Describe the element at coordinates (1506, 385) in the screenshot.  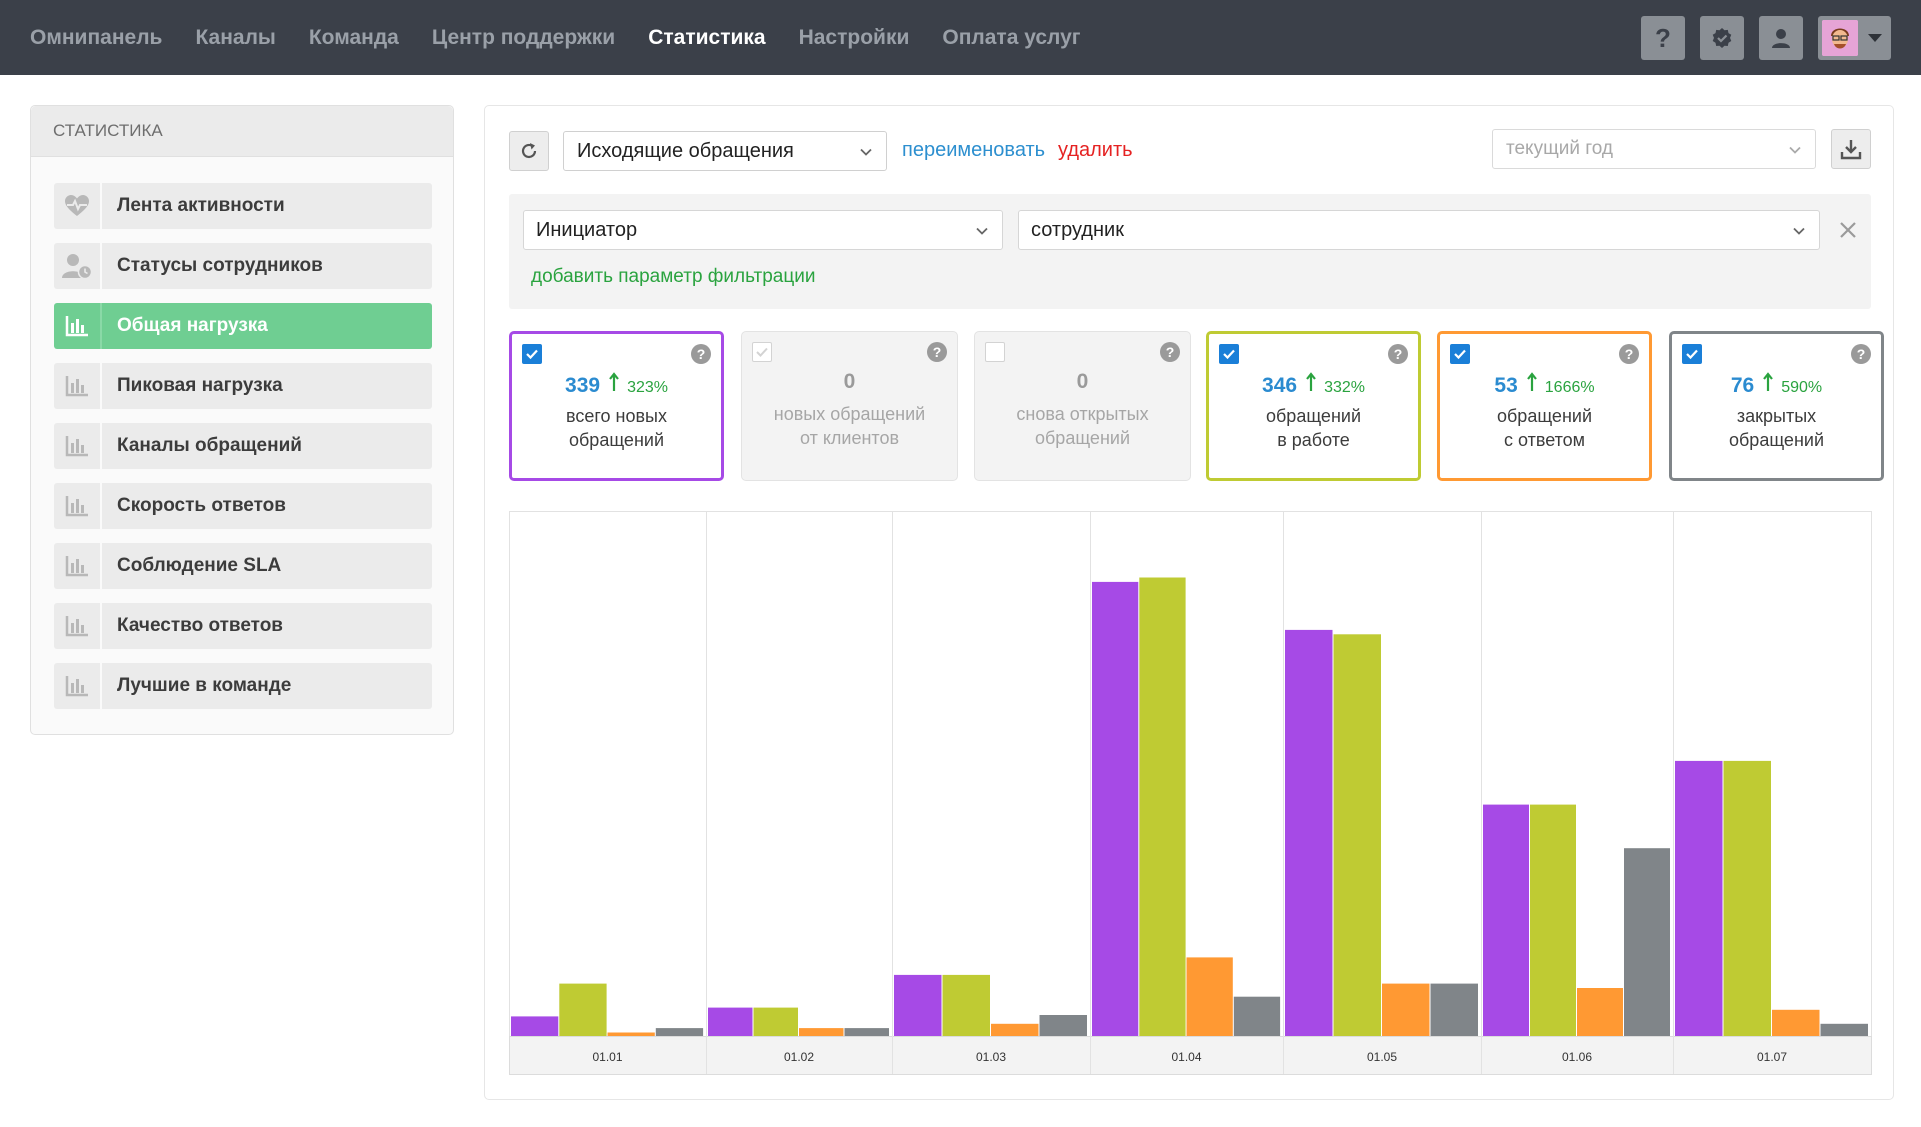
I see `card-value: 53` at that location.